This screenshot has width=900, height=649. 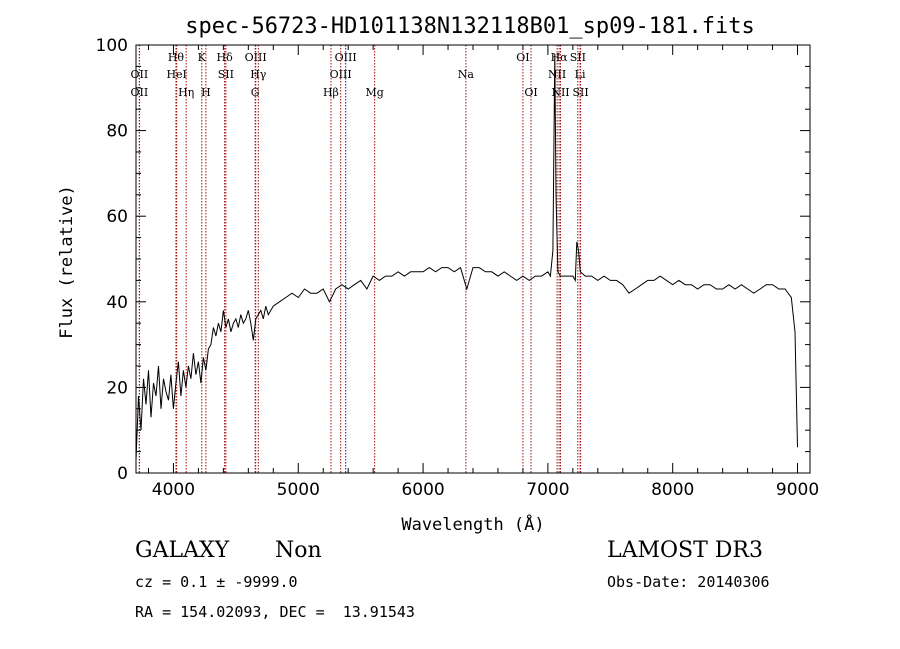 I want to click on spectral-line-label: Hη, so click(x=186, y=92).